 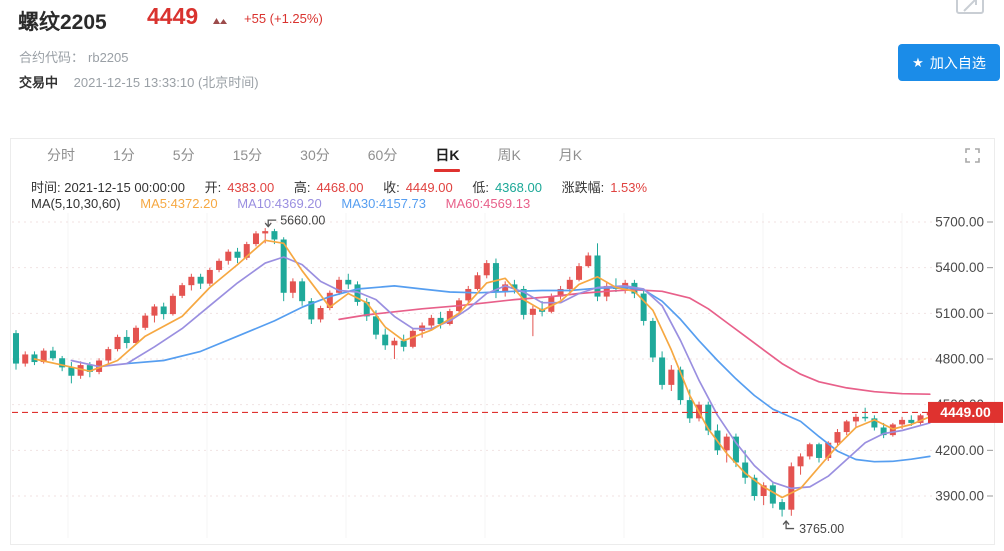 What do you see at coordinates (488, 203) in the screenshot?
I see `ma60-value: MA60:4569.13` at bounding box center [488, 203].